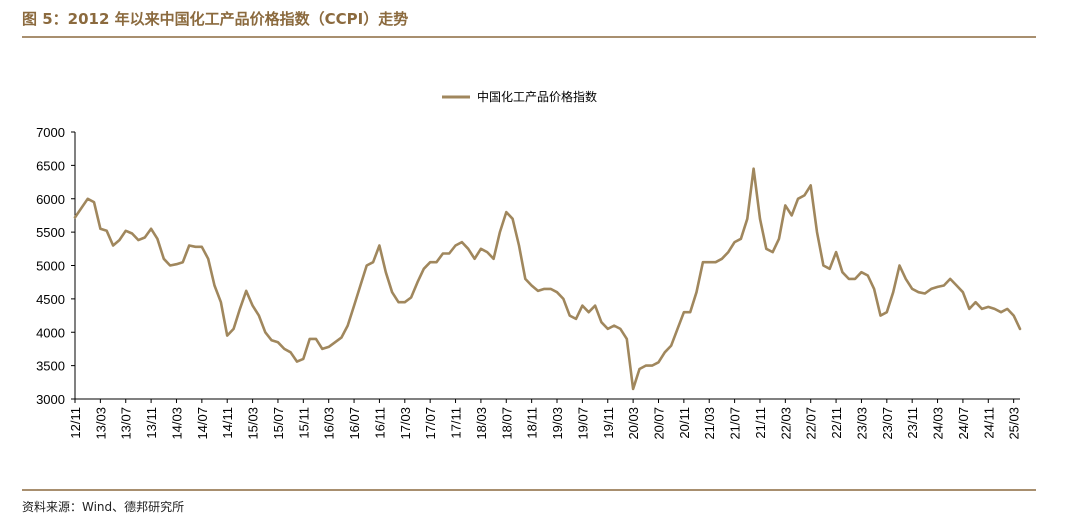 This screenshot has width=1080, height=525. I want to click on chart-legend: 中国化工产品价格指数, so click(519, 96).